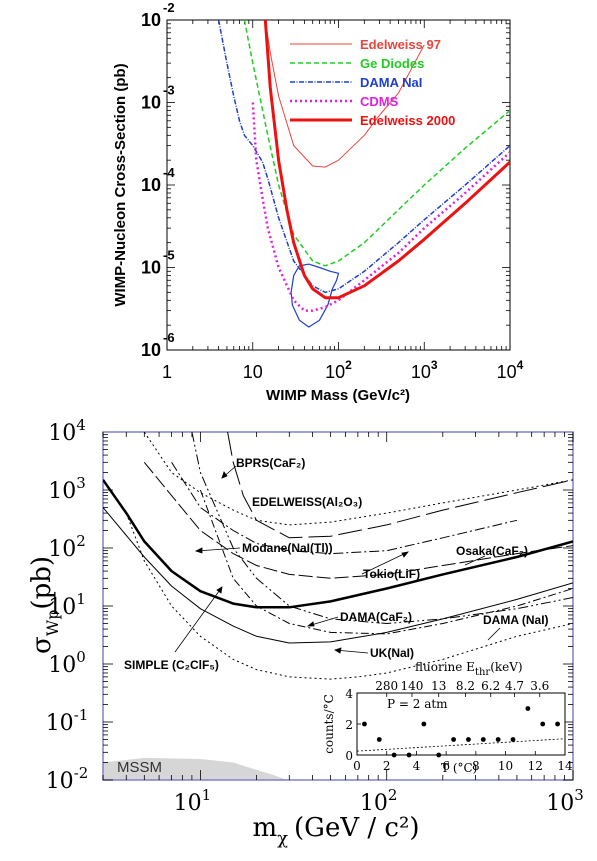  What do you see at coordinates (461, 745) in the screenshot?
I see `inset-limit-line` at bounding box center [461, 745].